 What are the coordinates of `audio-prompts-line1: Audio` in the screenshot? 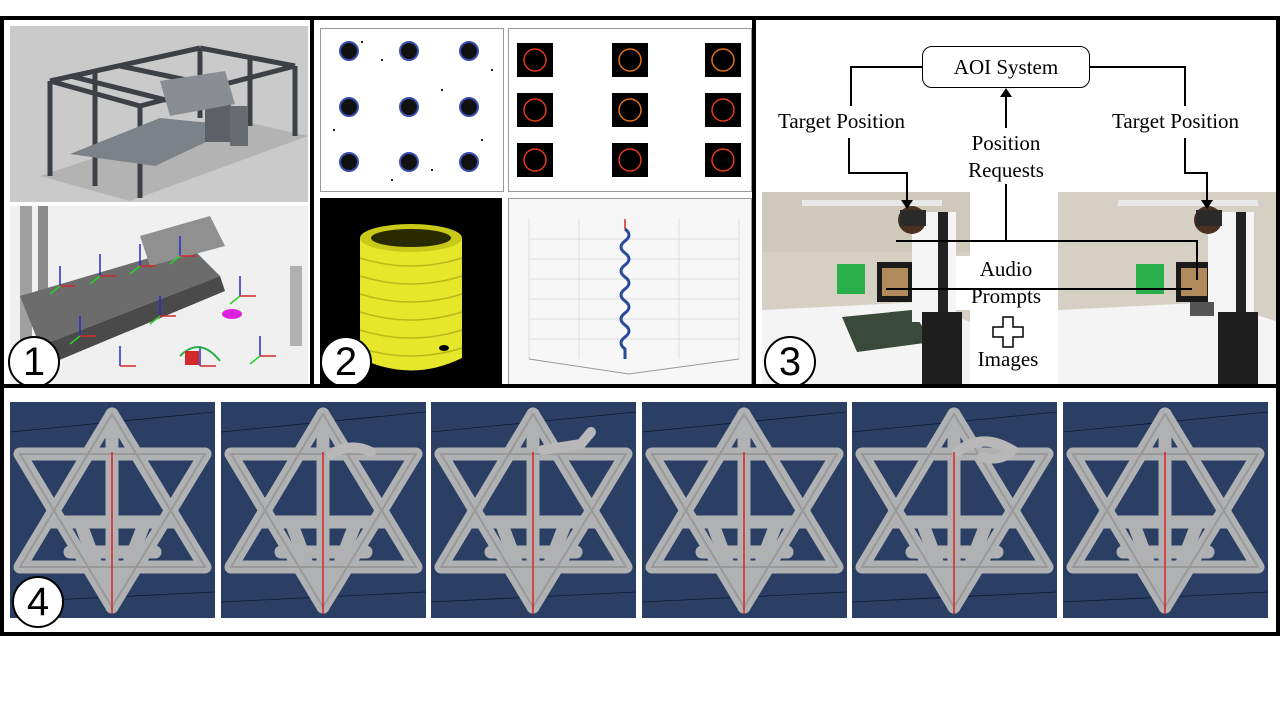 It's located at (1006, 269).